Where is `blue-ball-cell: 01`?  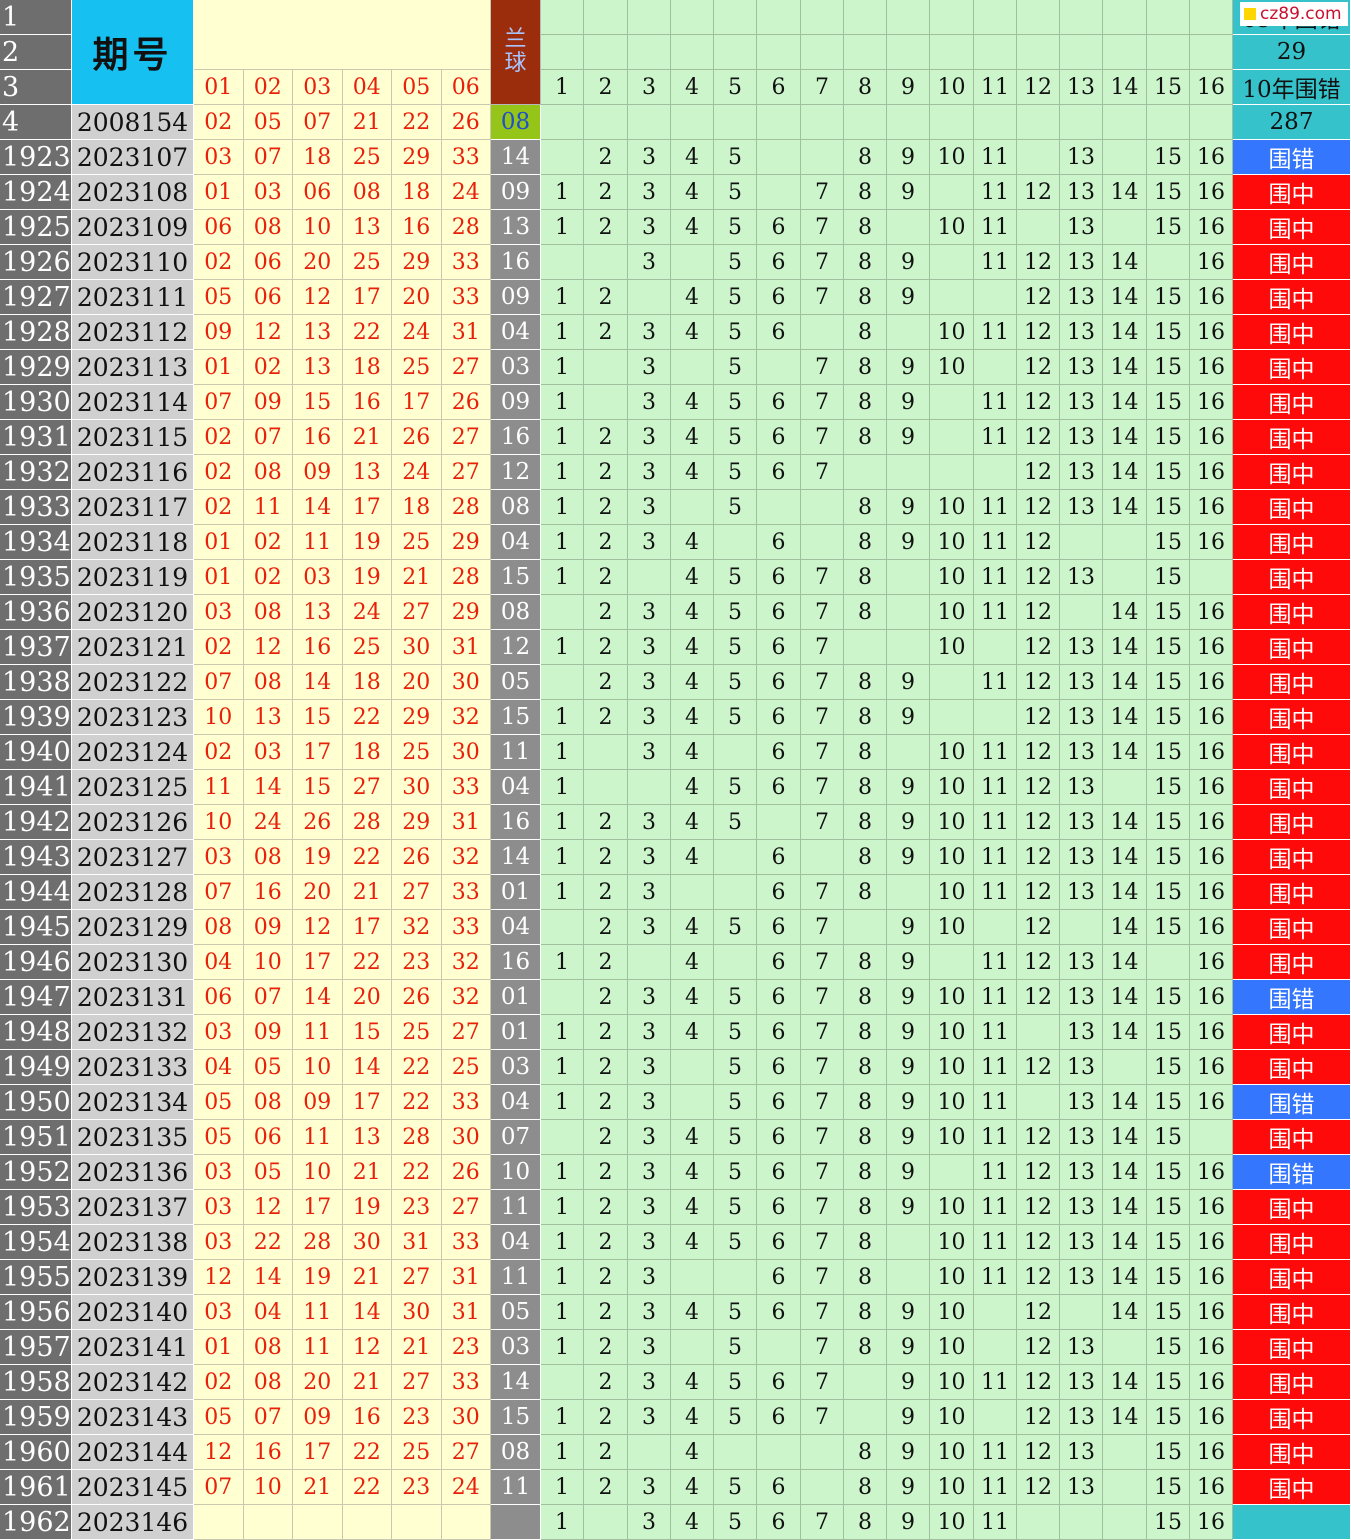
blue-ball-cell: 01 is located at coordinates (516, 1032).